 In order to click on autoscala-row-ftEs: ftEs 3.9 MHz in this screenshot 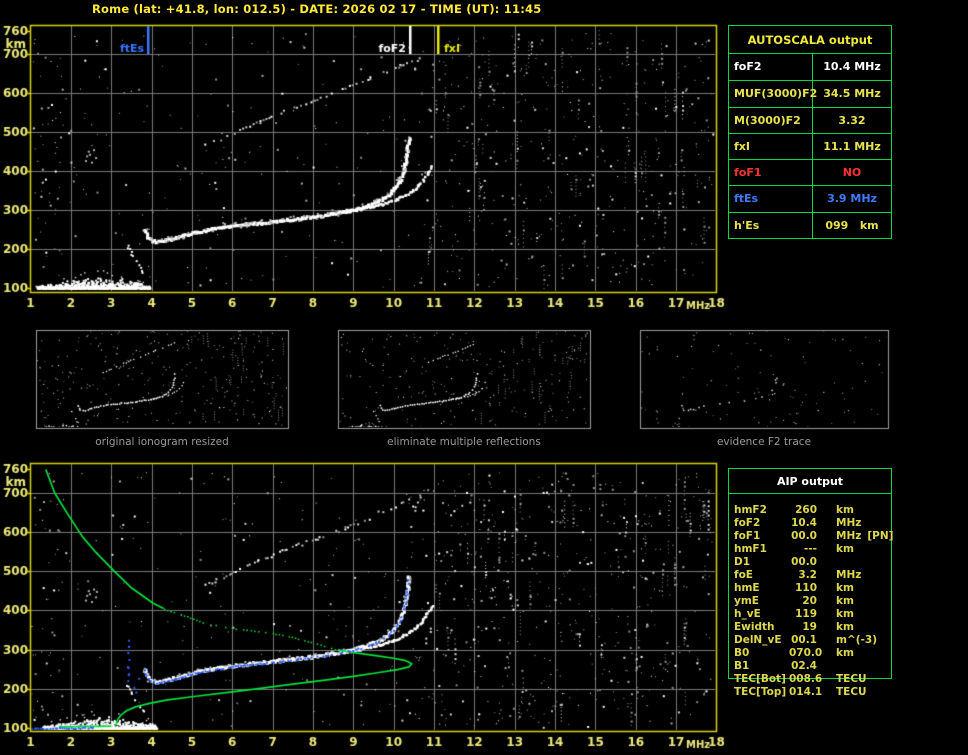, I will do `click(810, 198)`.